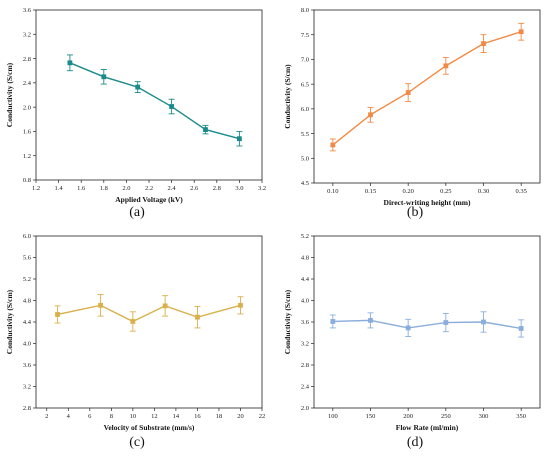 The width and height of the screenshot is (550, 461). I want to click on x-tick-label: 2.6, so click(194, 188).